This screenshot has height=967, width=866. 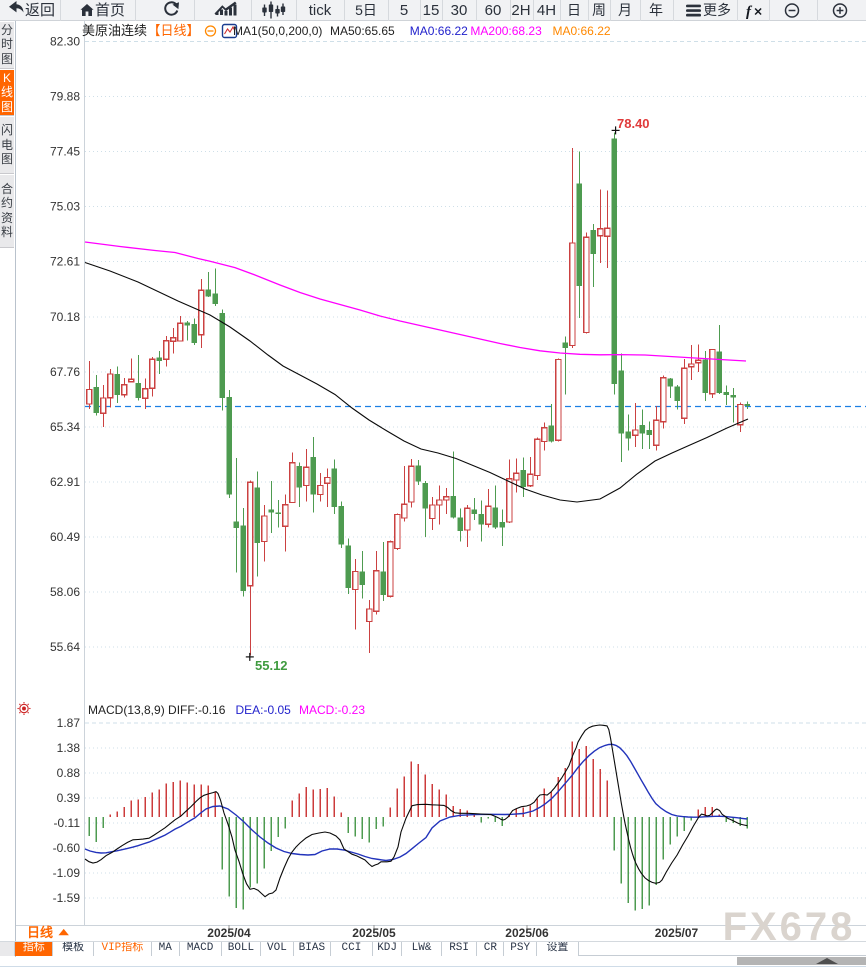 What do you see at coordinates (527, 933) in the screenshot?
I see `svg-text: 2025/06` at bounding box center [527, 933].